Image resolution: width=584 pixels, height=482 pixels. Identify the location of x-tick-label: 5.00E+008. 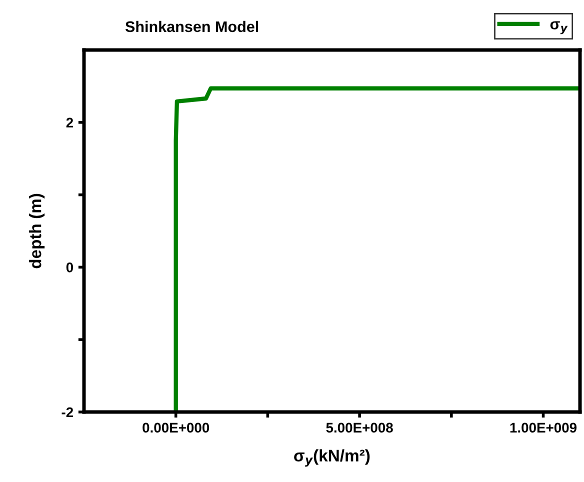
(359, 427).